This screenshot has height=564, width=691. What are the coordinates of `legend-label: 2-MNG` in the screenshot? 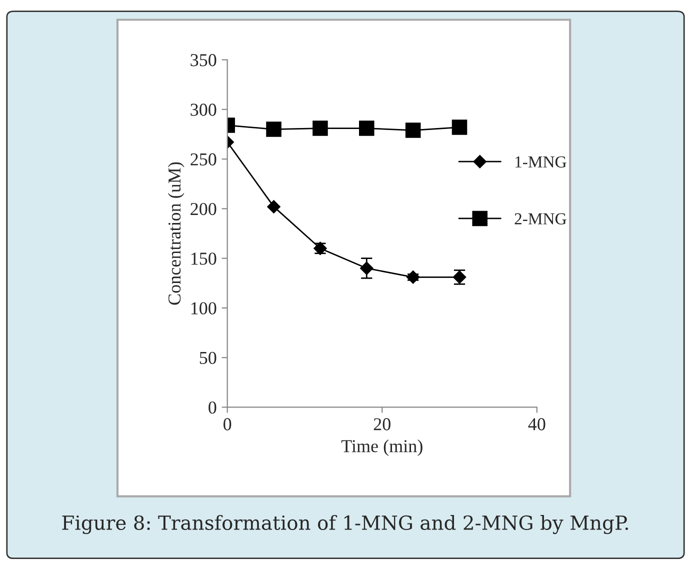 It's located at (540, 218).